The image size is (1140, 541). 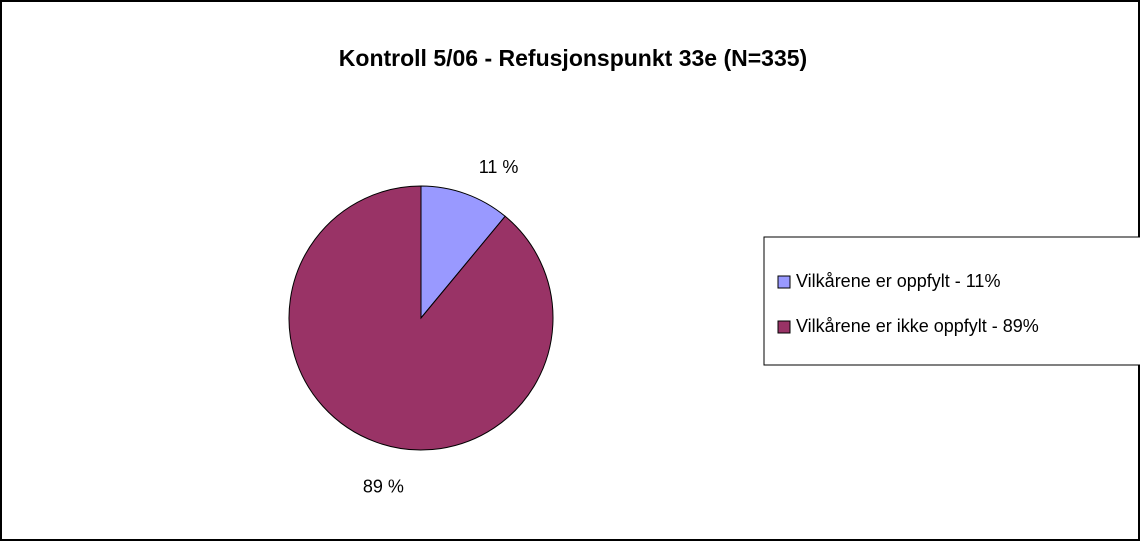 I want to click on data-label: 11 %, so click(x=499, y=167).